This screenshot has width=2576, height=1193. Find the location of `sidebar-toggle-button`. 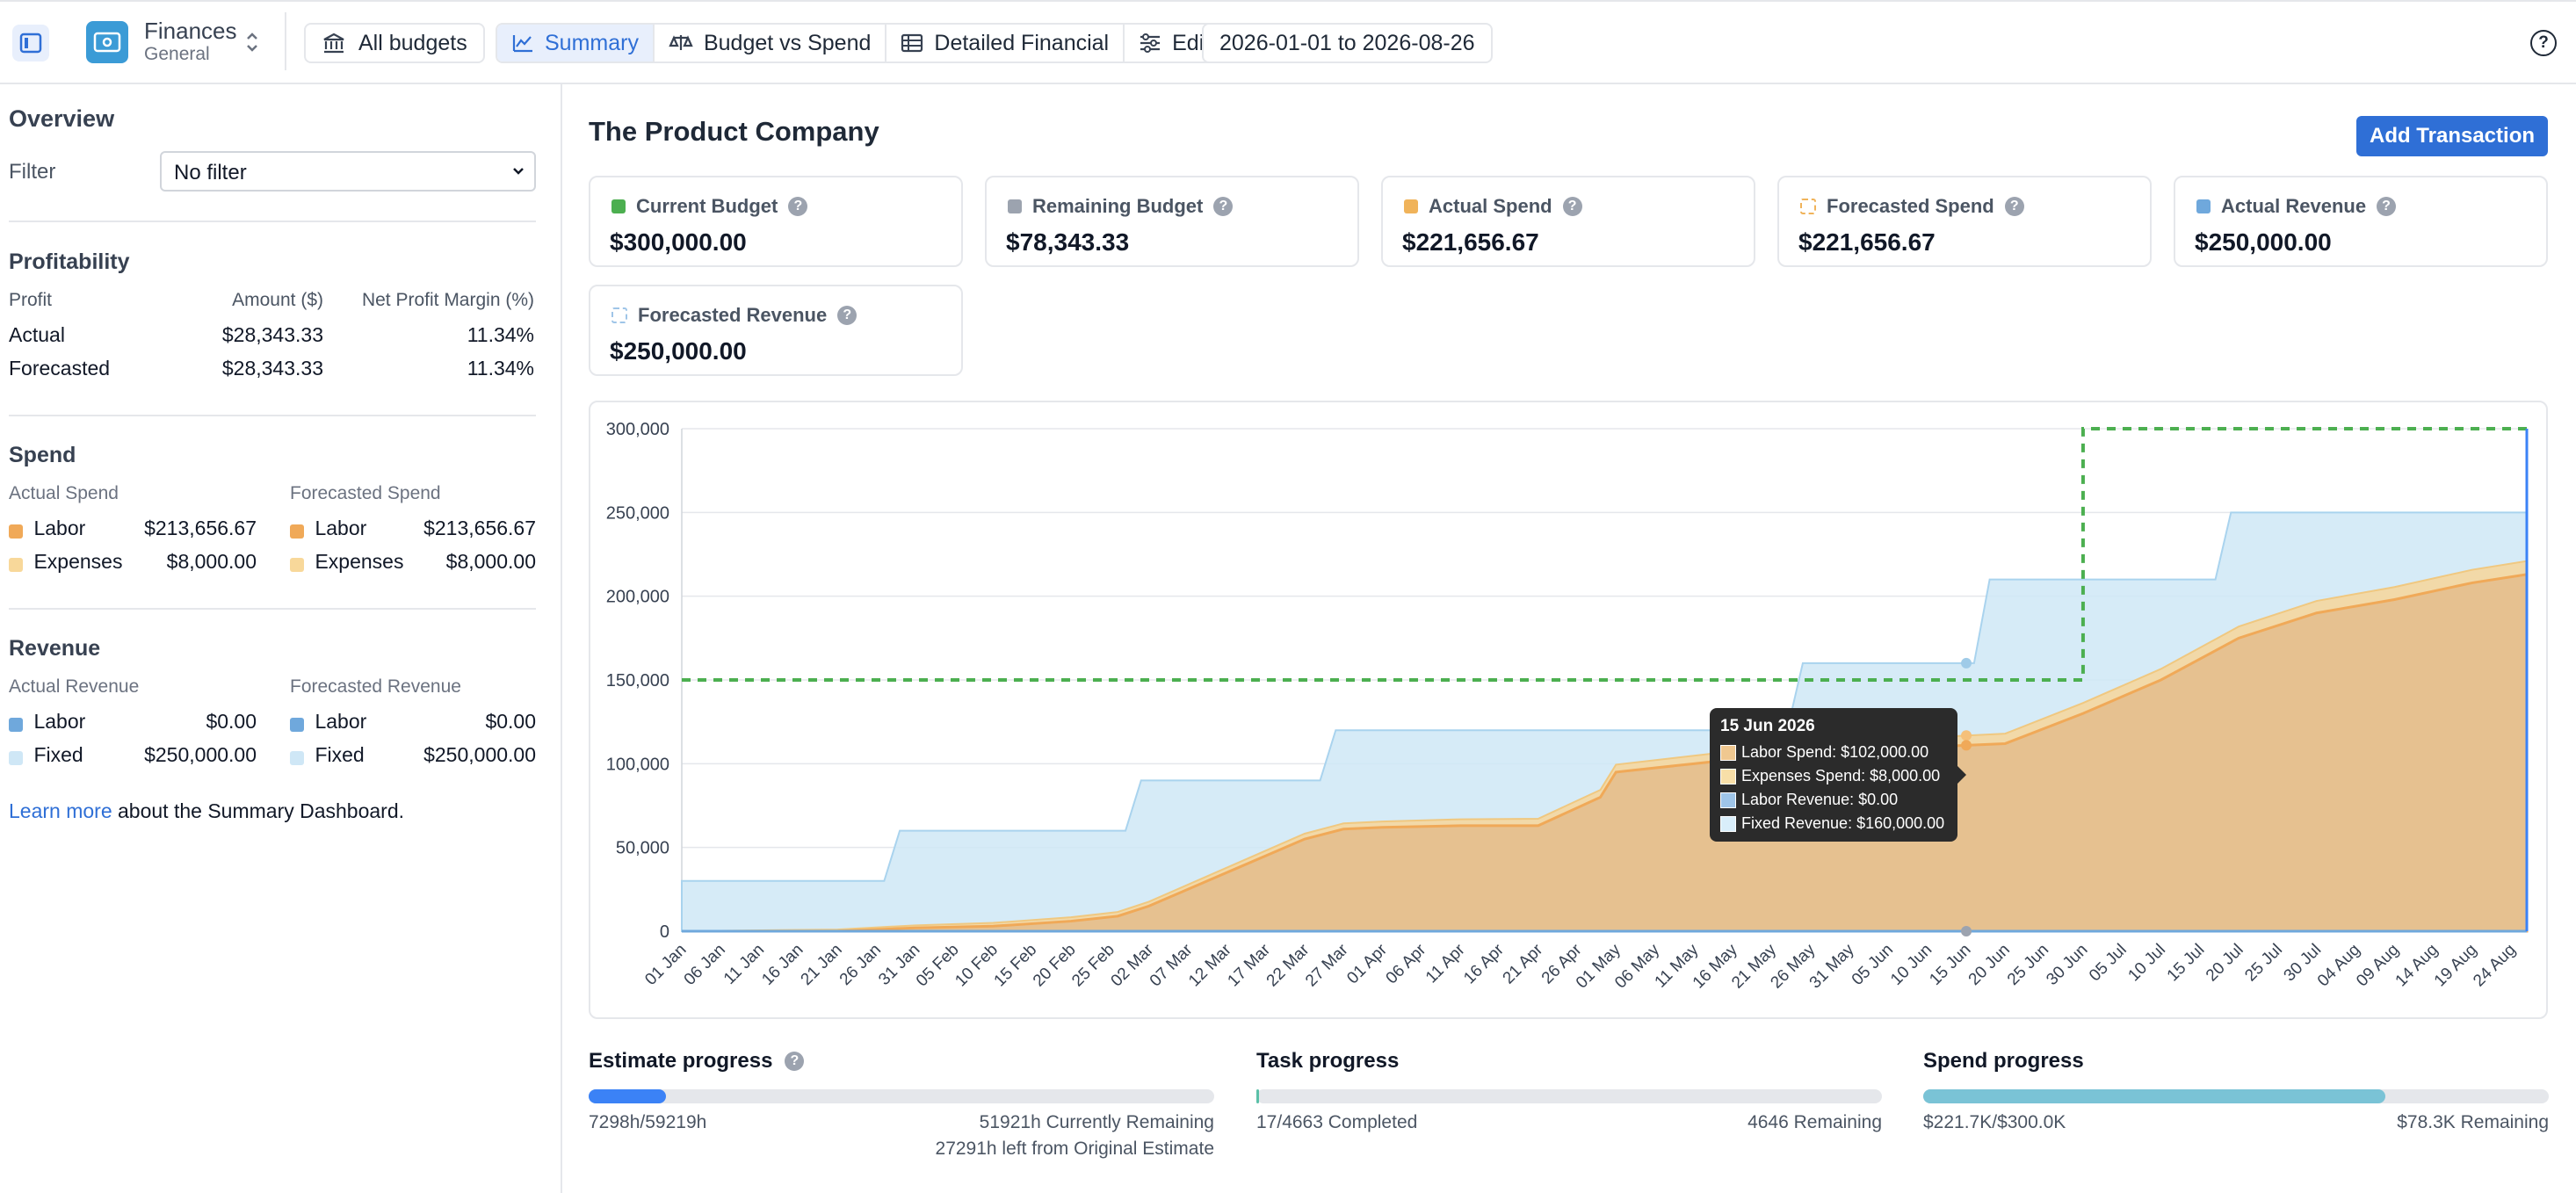

sidebar-toggle-button is located at coordinates (30, 43).